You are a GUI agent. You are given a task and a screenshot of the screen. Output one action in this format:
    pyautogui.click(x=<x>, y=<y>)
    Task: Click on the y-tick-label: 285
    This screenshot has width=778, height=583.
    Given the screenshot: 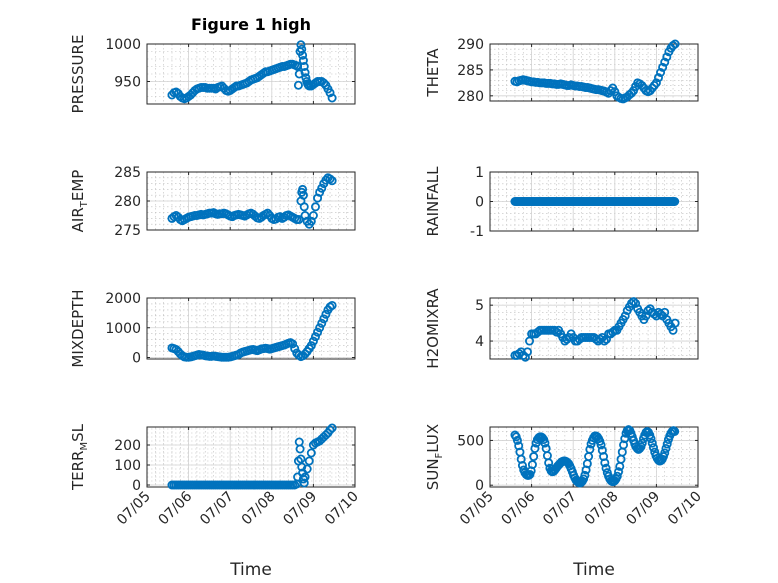 What is the action you would take?
    pyautogui.click(x=127, y=173)
    